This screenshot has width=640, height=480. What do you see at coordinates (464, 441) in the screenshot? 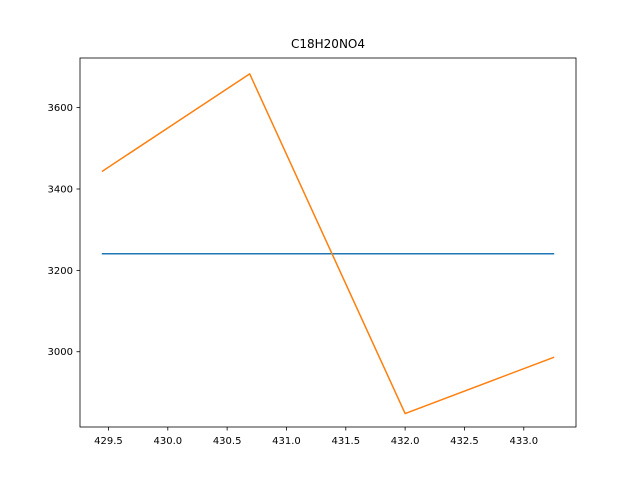
I see `x-tick-label: 432.5` at bounding box center [464, 441].